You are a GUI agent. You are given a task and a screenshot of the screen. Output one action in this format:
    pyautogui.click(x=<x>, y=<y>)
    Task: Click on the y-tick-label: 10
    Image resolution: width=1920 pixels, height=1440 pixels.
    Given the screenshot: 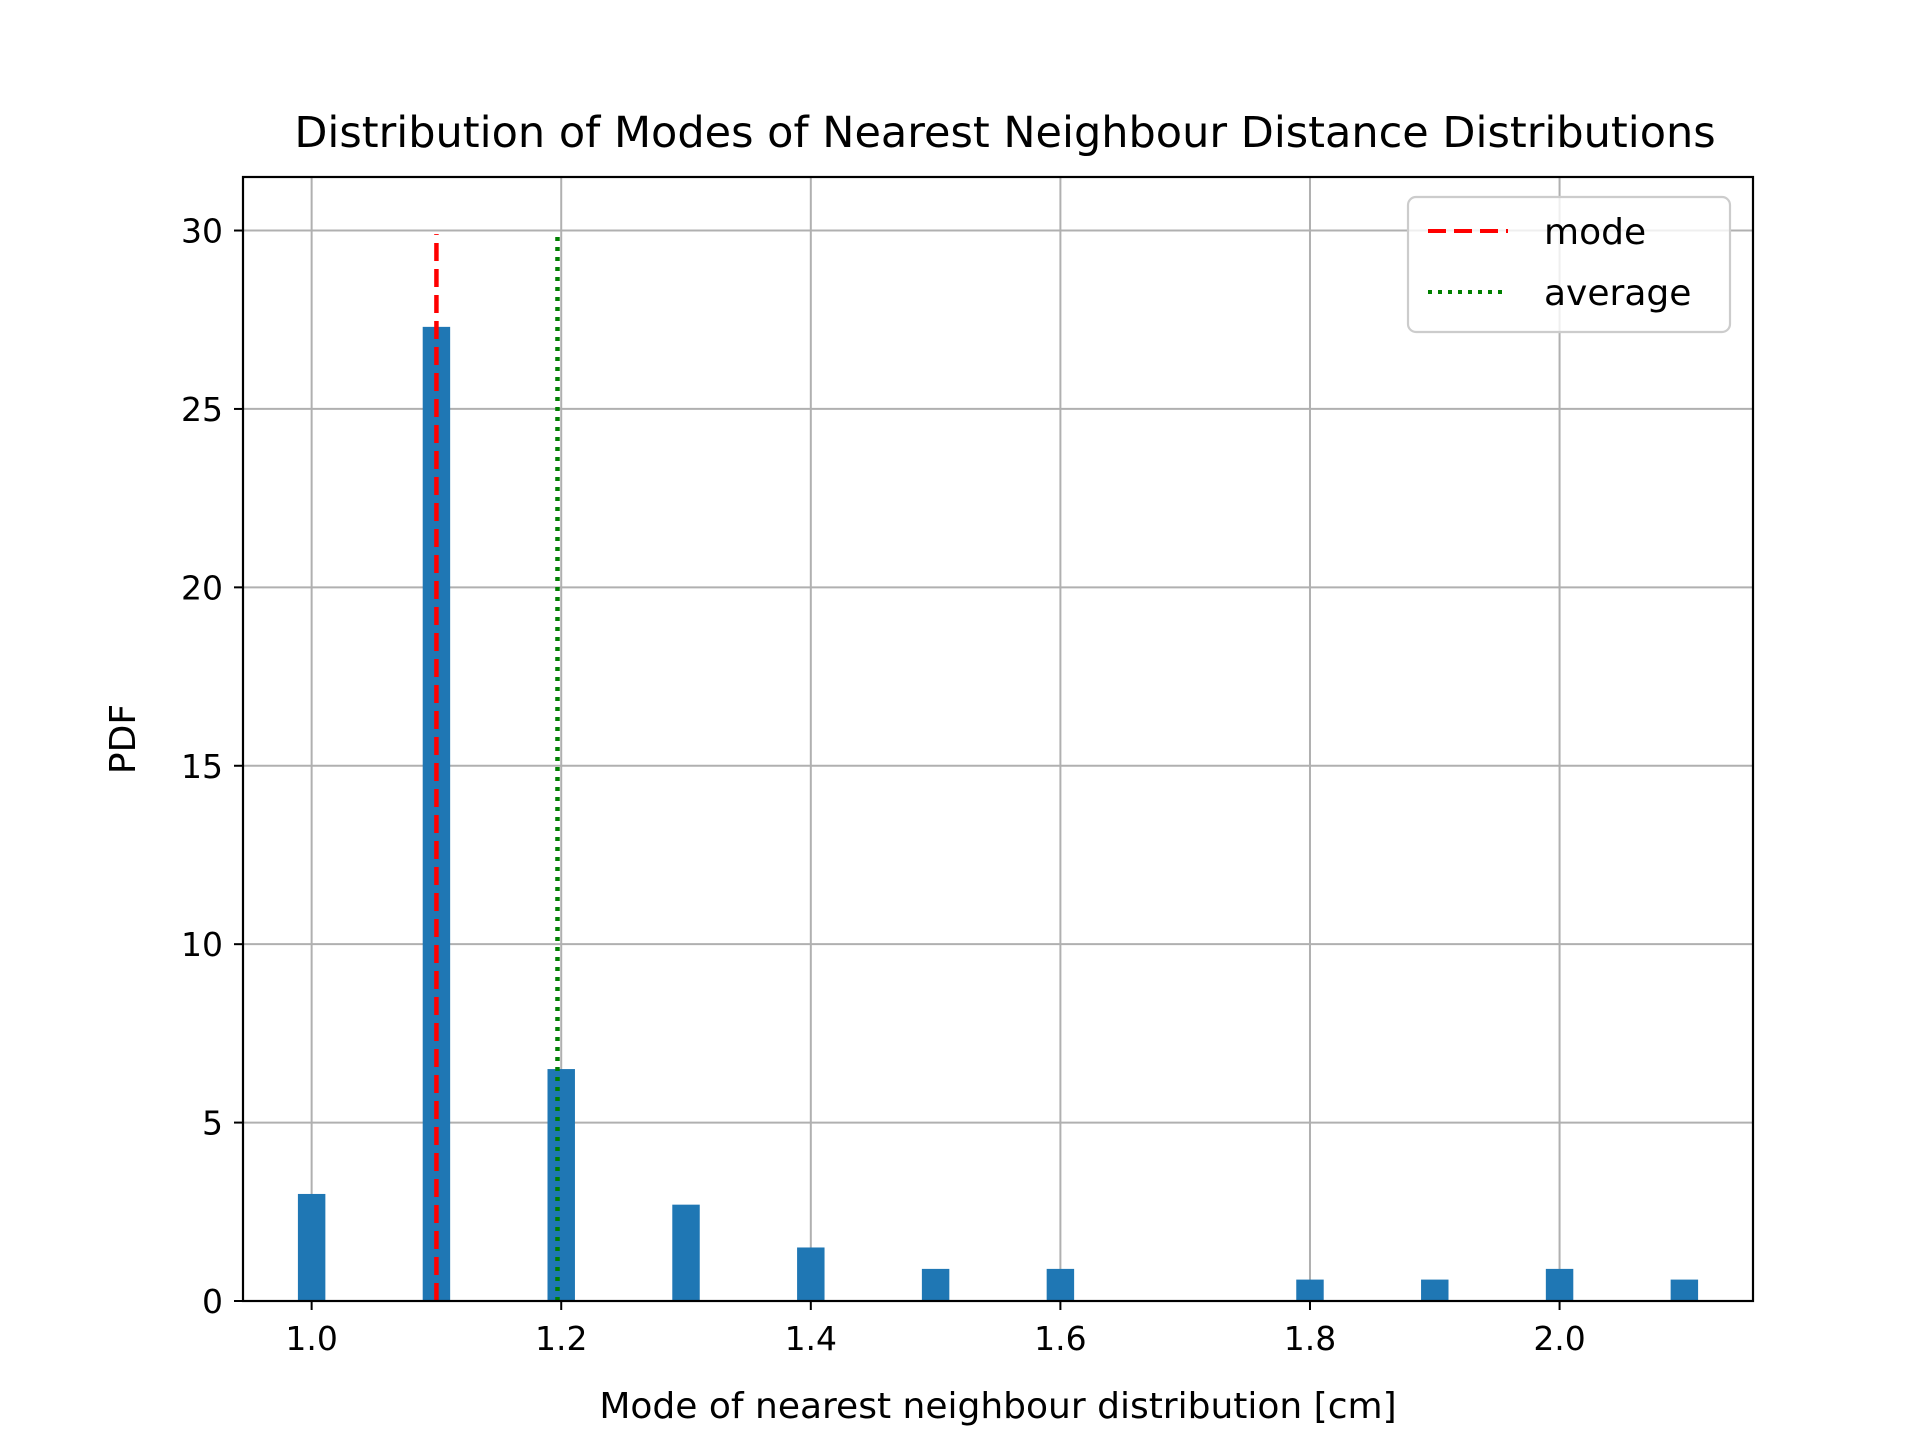 What is the action you would take?
    pyautogui.click(x=202, y=944)
    